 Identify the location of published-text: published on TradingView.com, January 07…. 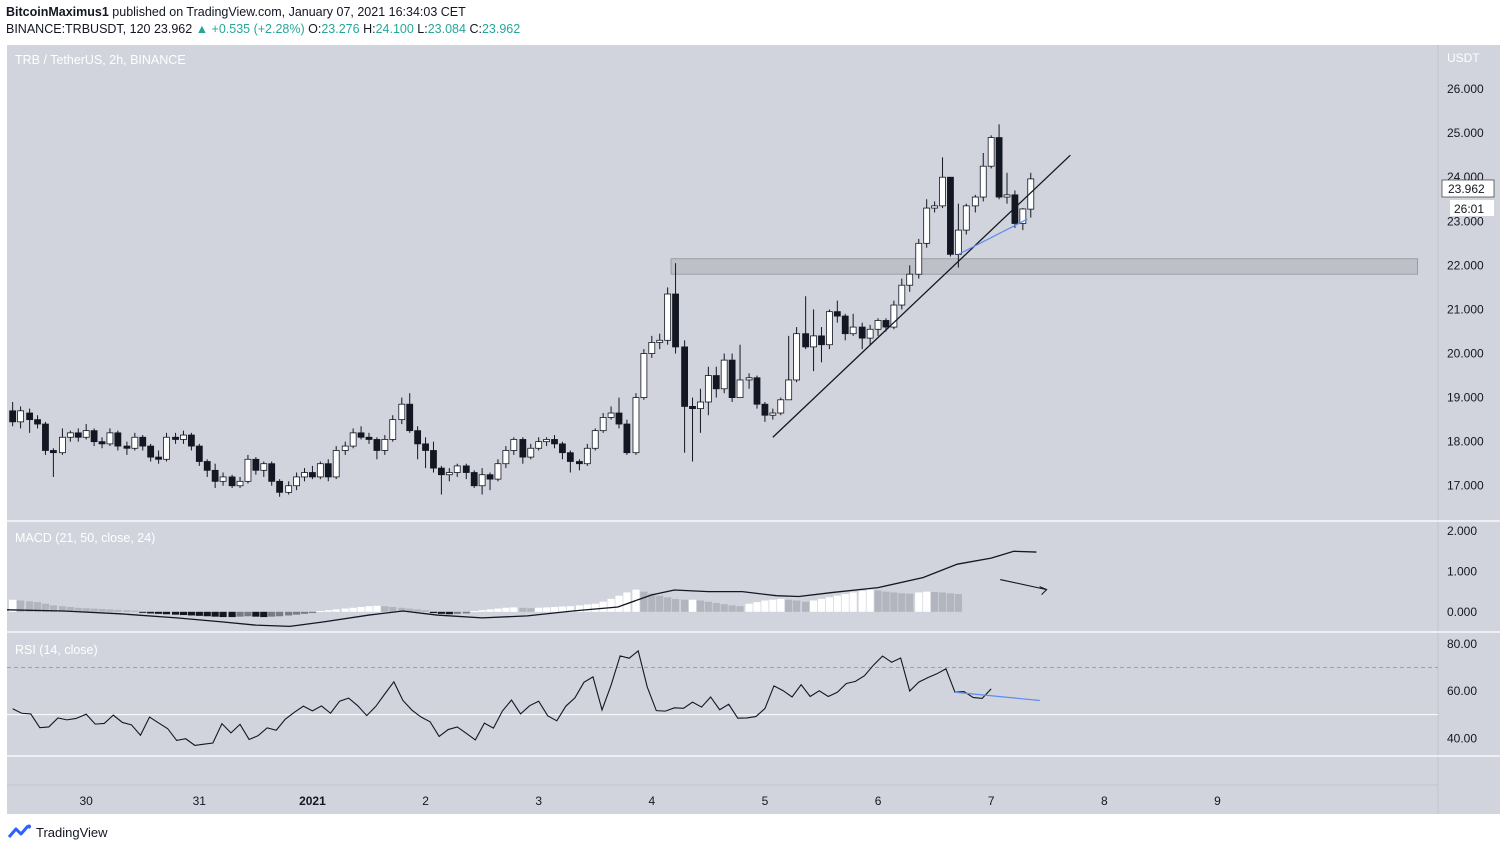
(289, 12).